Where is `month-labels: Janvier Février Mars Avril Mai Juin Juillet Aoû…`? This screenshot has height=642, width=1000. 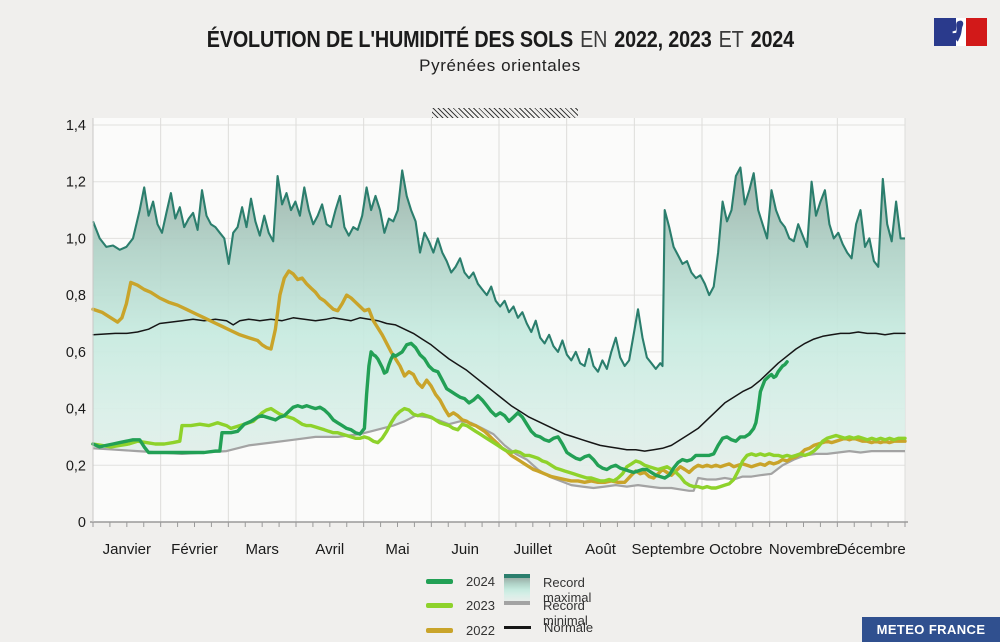 month-labels: Janvier Février Mars Avril Mai Juin Juillet Aoû… is located at coordinates (504, 549).